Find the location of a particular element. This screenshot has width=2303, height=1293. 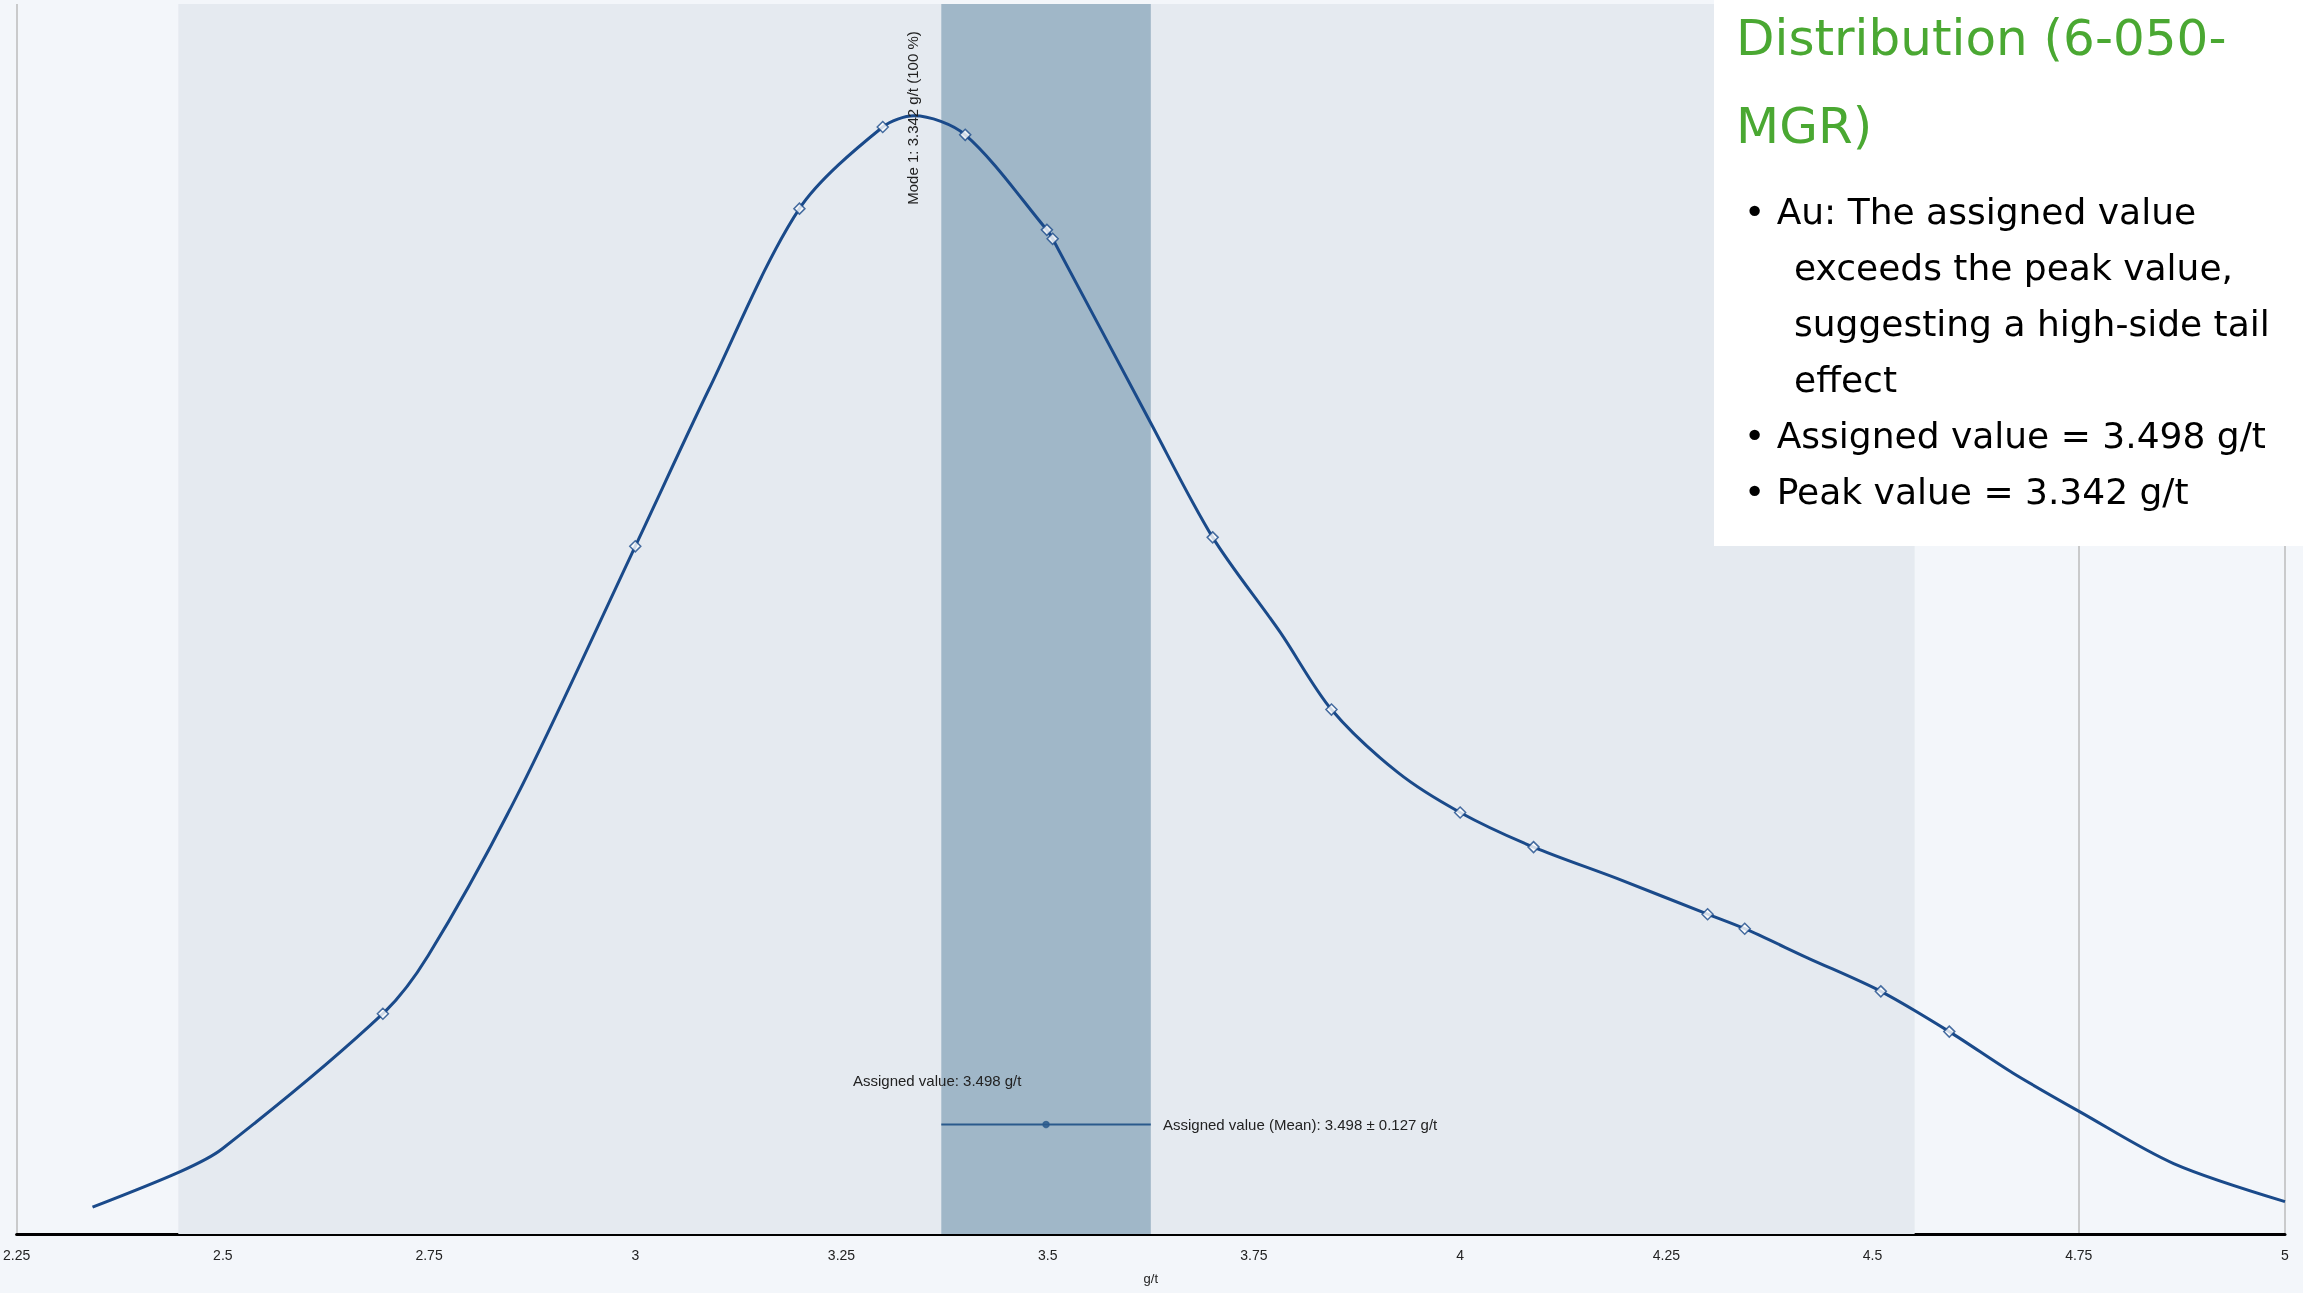

annotation: Assigned value (Mean): 3.498 ± 0.127 g/t is located at coordinates (1301, 1124).